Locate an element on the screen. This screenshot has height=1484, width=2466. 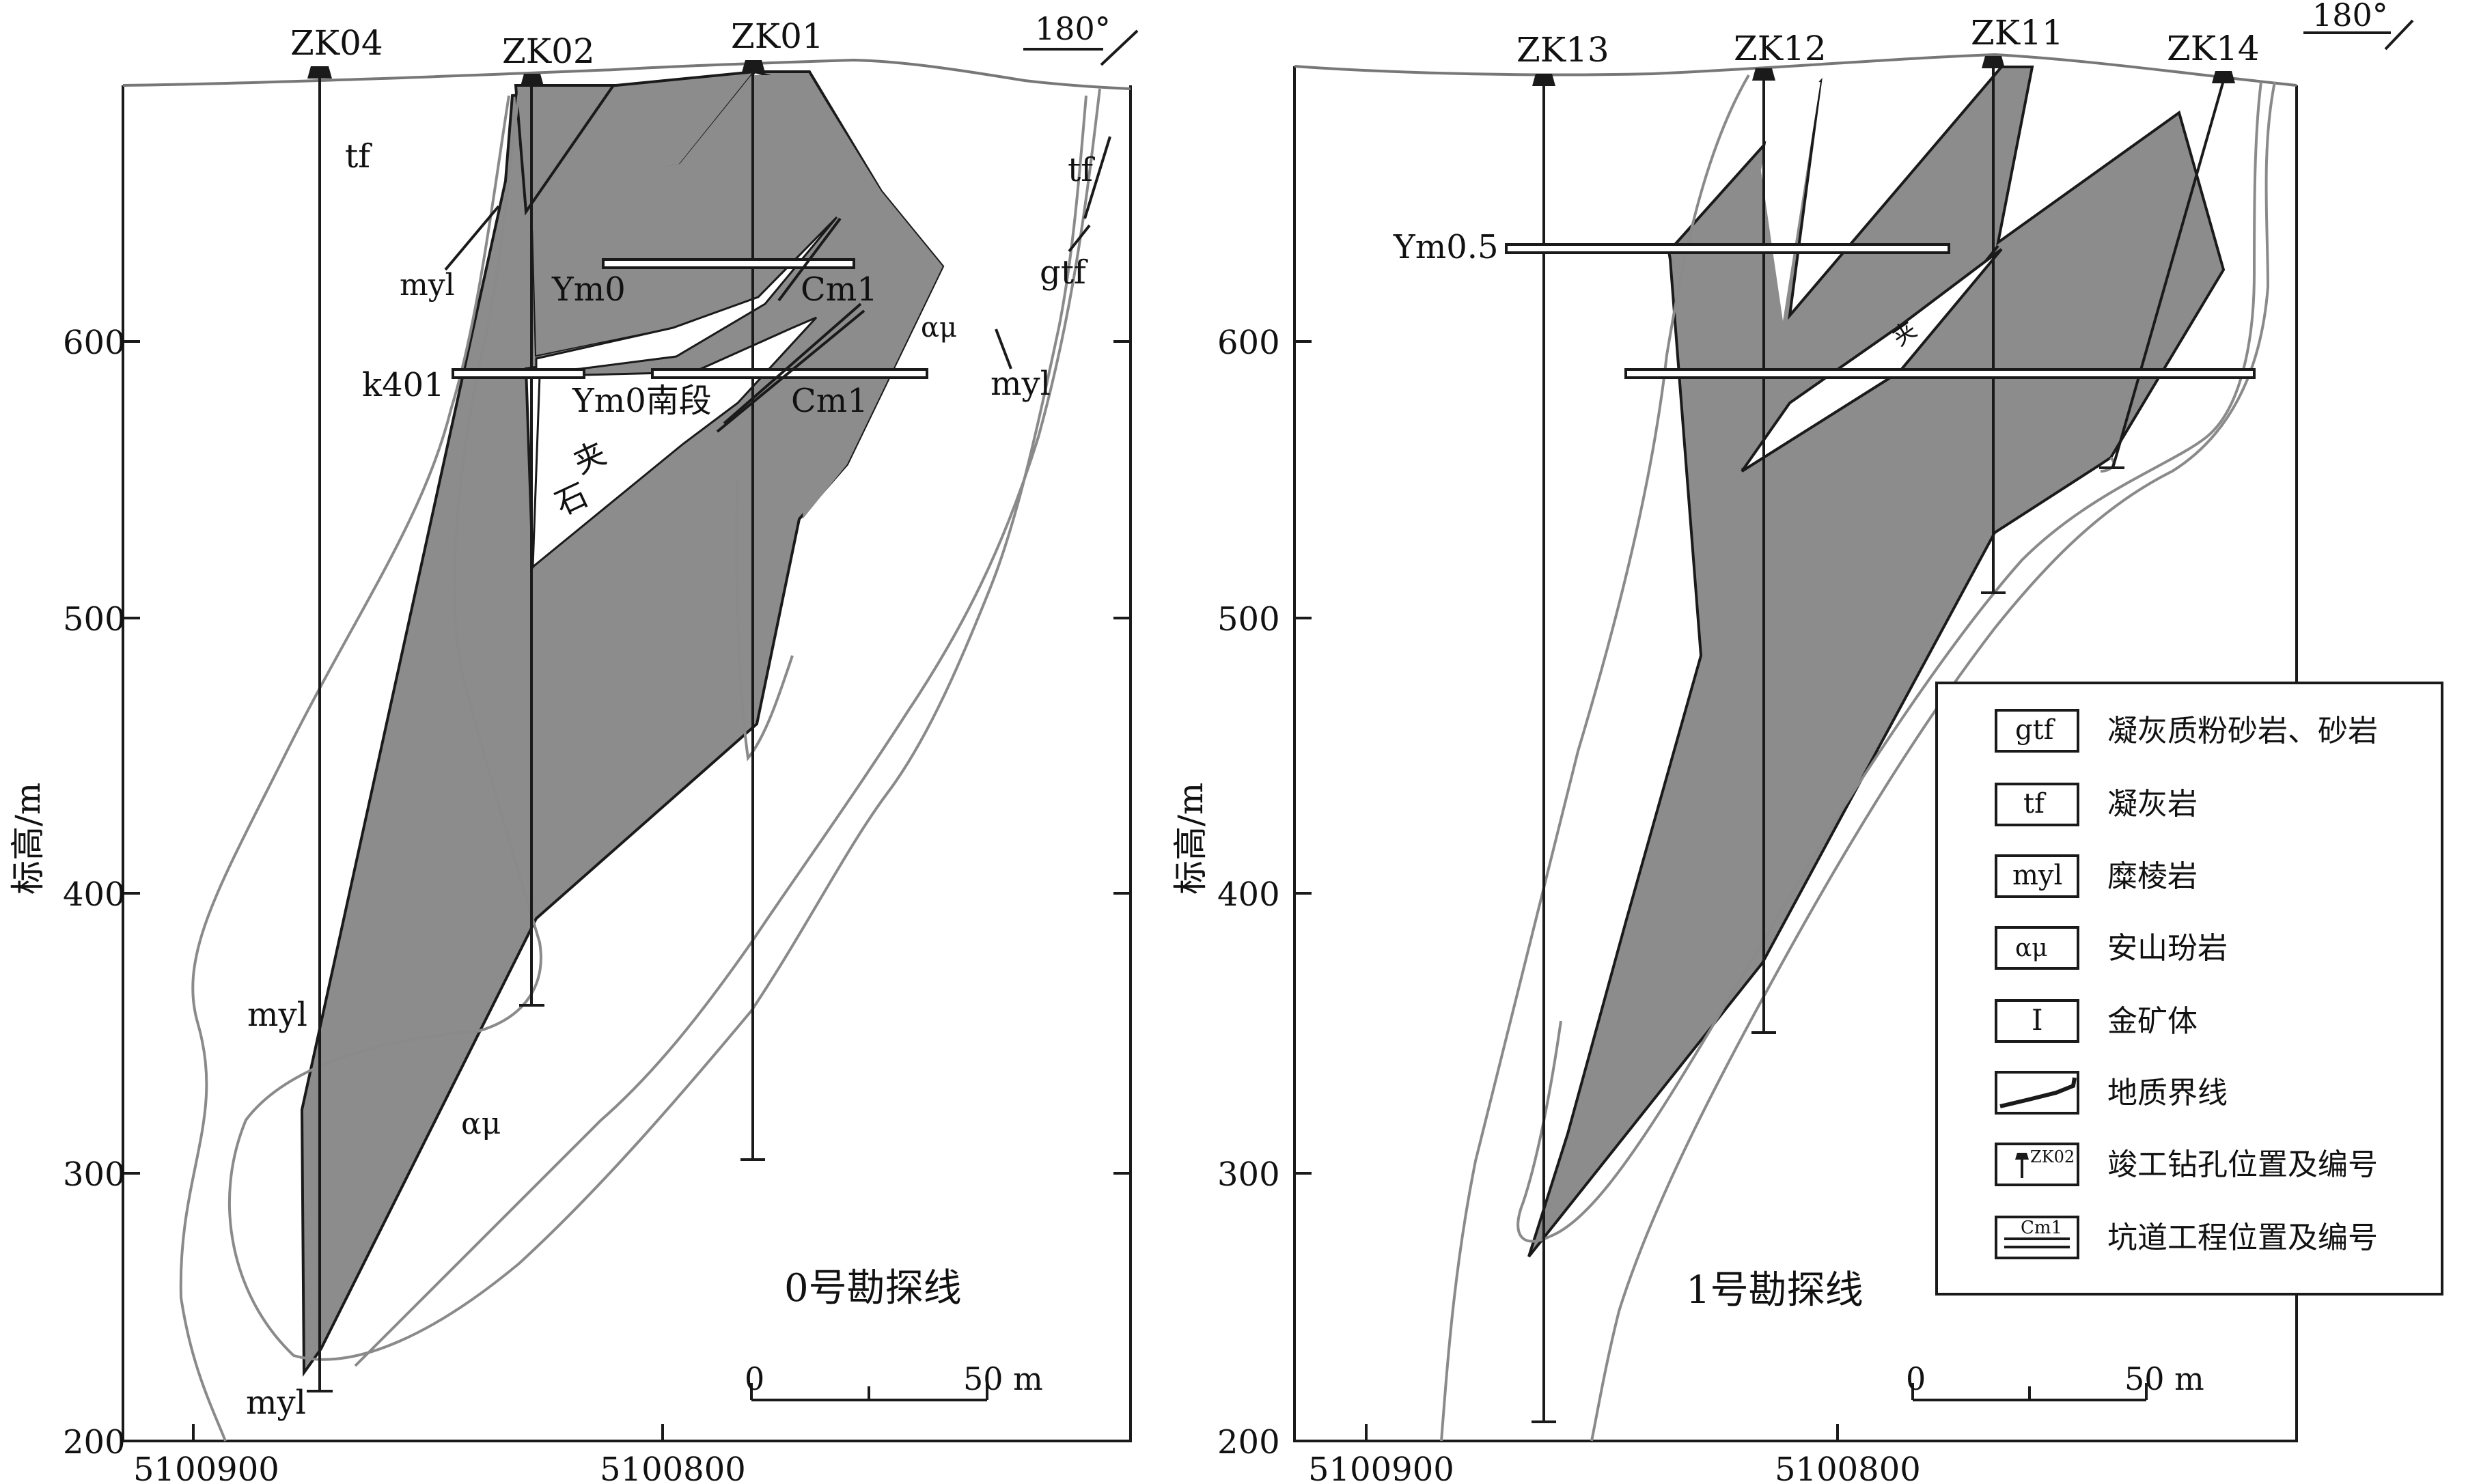
panel-1-scale-fifty: 50 m is located at coordinates (2164, 1378).